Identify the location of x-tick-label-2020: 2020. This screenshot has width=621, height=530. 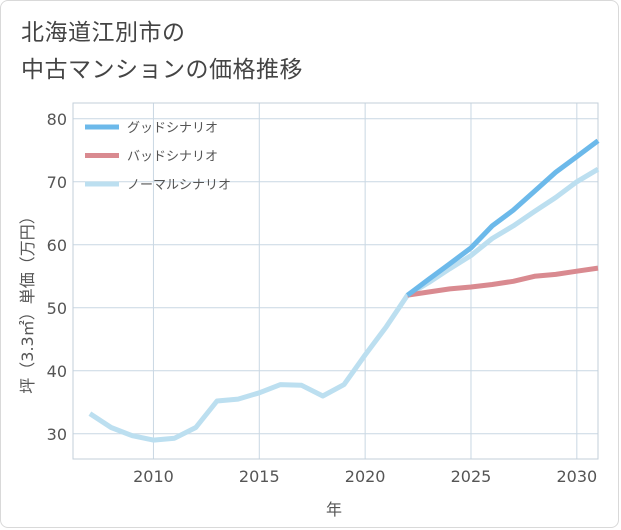
(365, 476).